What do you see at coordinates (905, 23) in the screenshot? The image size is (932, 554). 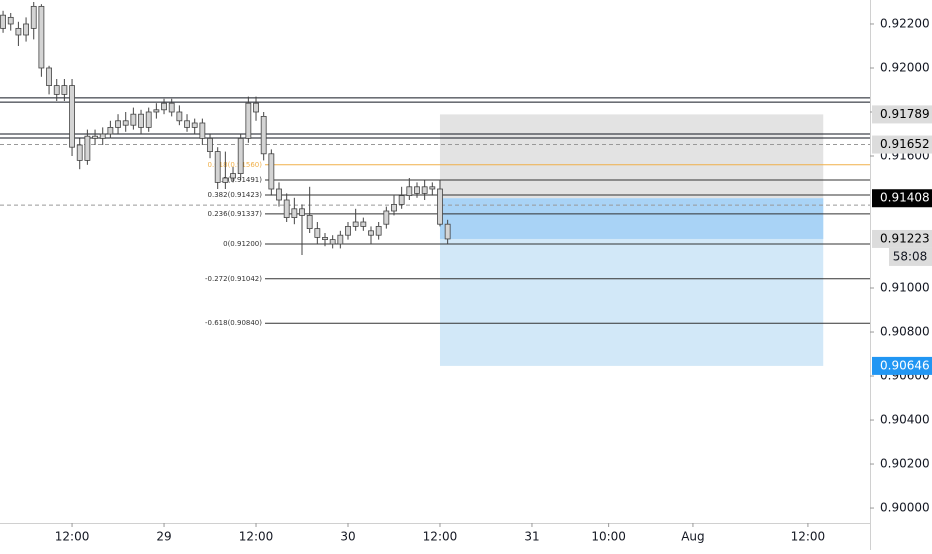 I see `y-tick-label: 0.92200` at bounding box center [905, 23].